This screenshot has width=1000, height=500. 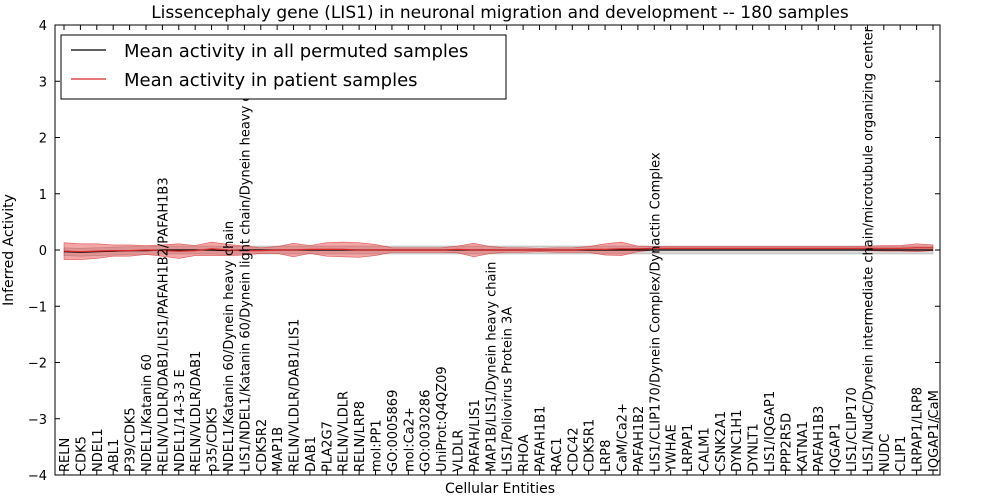 What do you see at coordinates (9, 250) in the screenshot?
I see `y-axis-label: Inferred Activity` at bounding box center [9, 250].